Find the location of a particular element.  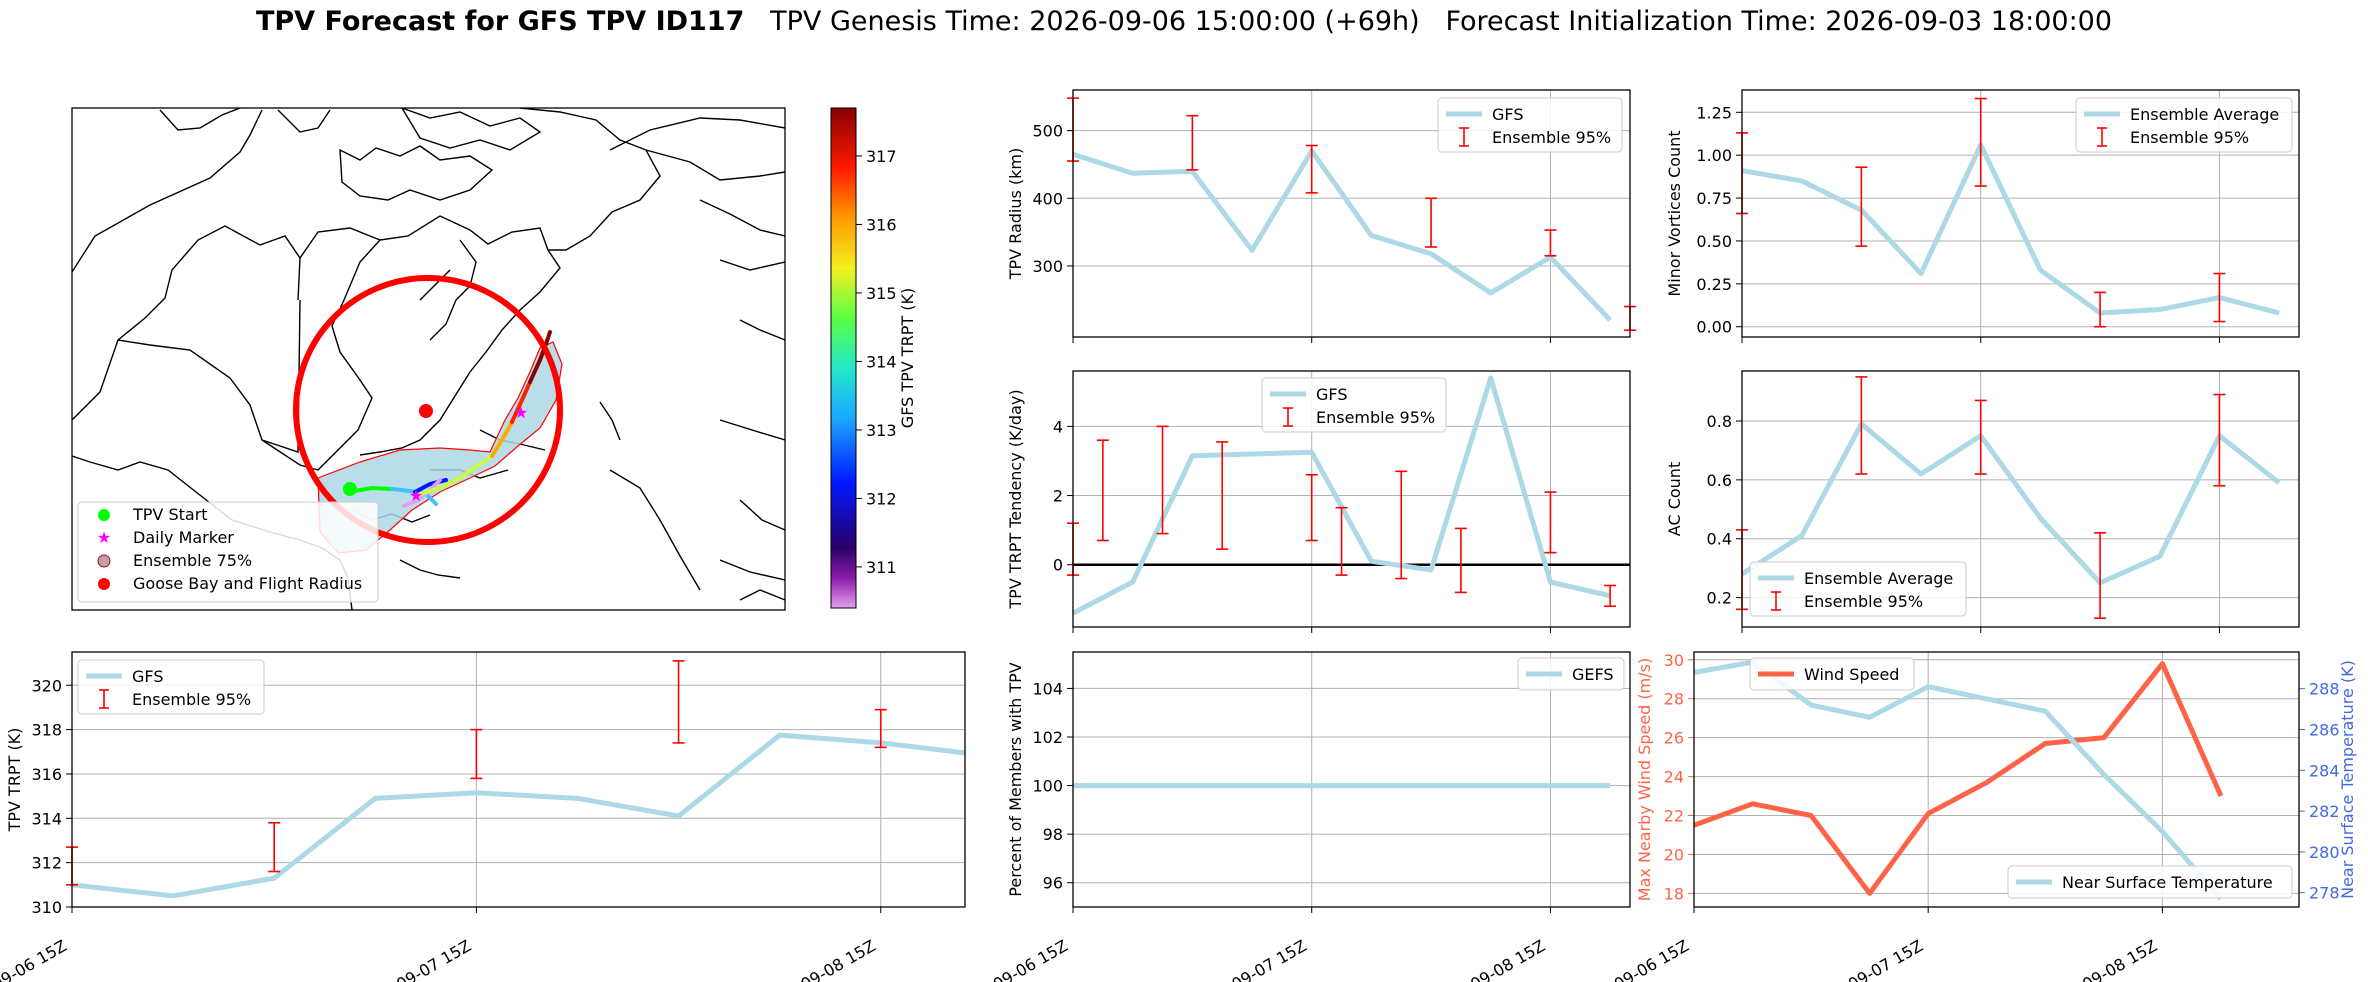

ytick-label-0: 300 is located at coordinates (1047, 266).